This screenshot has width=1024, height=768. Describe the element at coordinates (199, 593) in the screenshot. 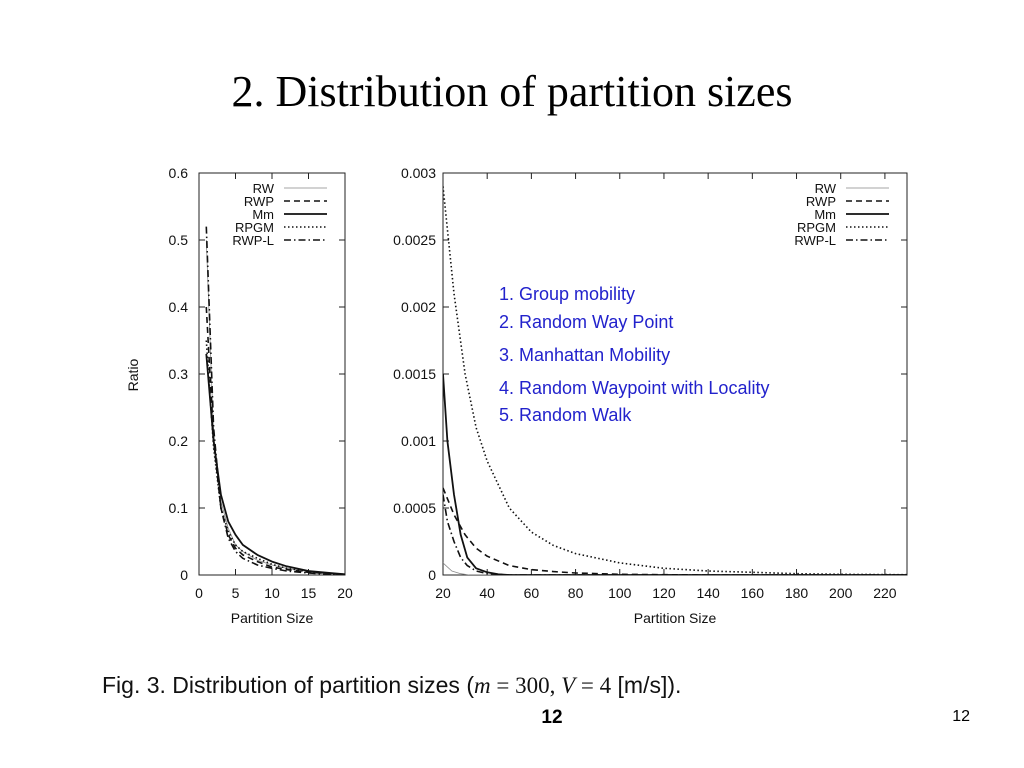

I see `x-tick-label: 0` at that location.